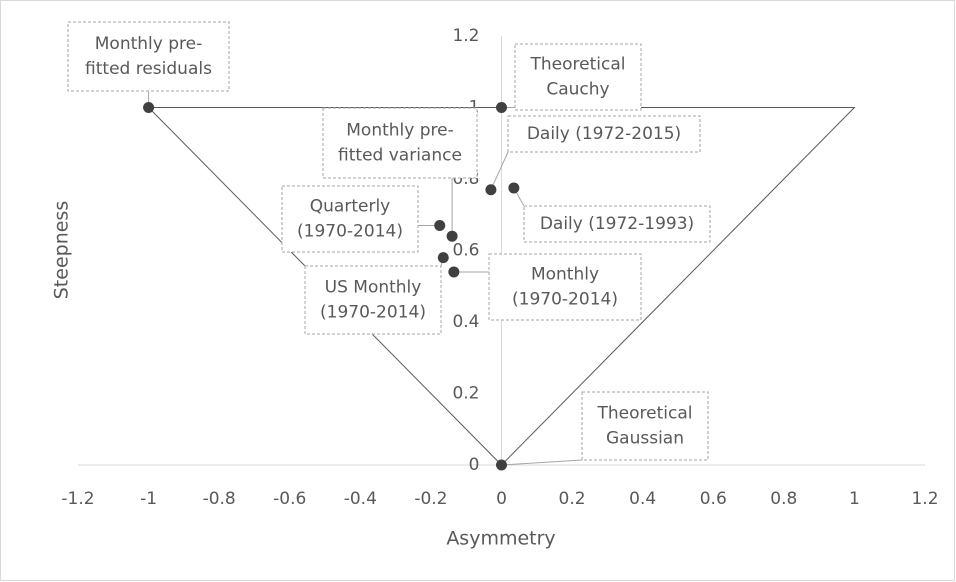 This screenshot has width=956, height=582. What do you see at coordinates (360, 499) in the screenshot?
I see `x-tick-label: -0.4` at bounding box center [360, 499].